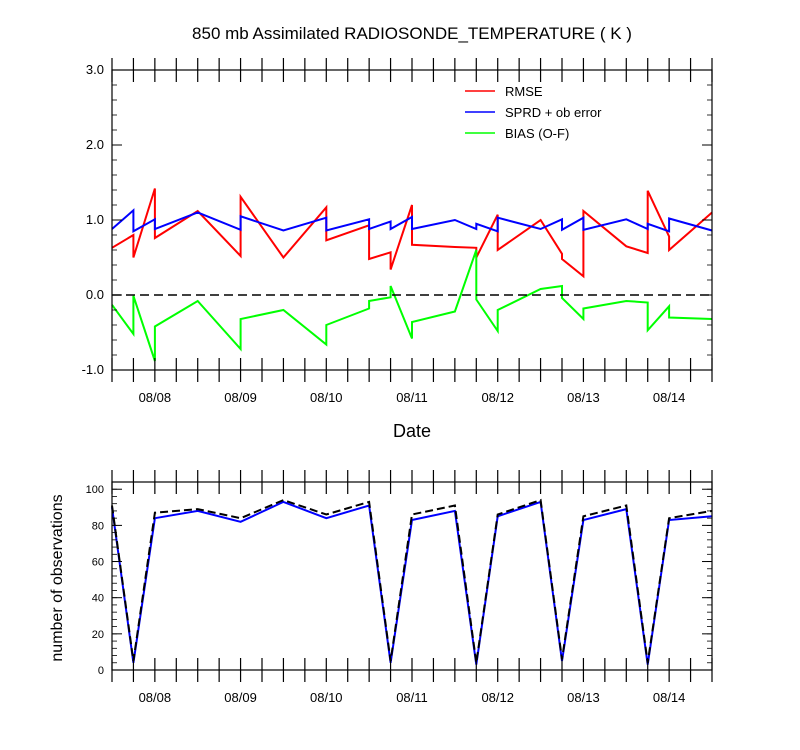 Image resolution: width=800 pixels, height=750 pixels. Describe the element at coordinates (412, 431) in the screenshot. I see `top-x-axis-label: Date` at that location.